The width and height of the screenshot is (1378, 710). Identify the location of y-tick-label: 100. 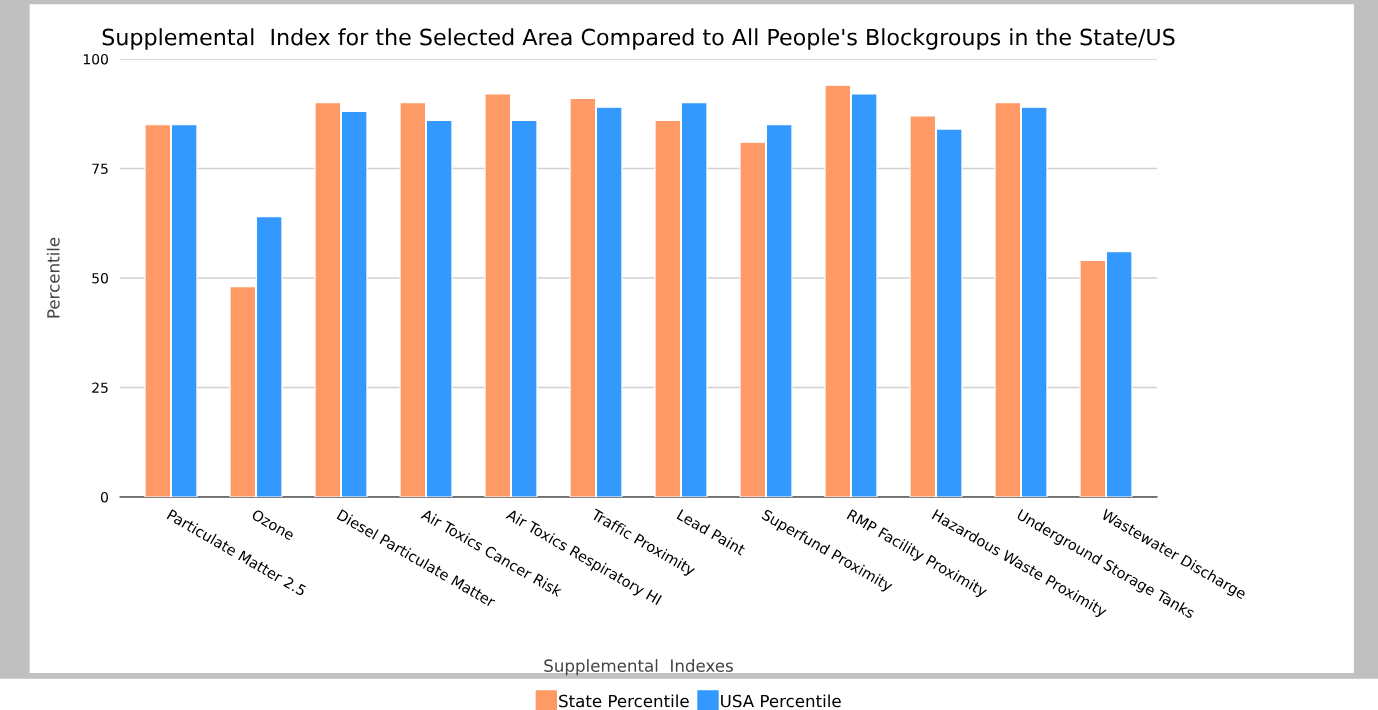
(95, 59).